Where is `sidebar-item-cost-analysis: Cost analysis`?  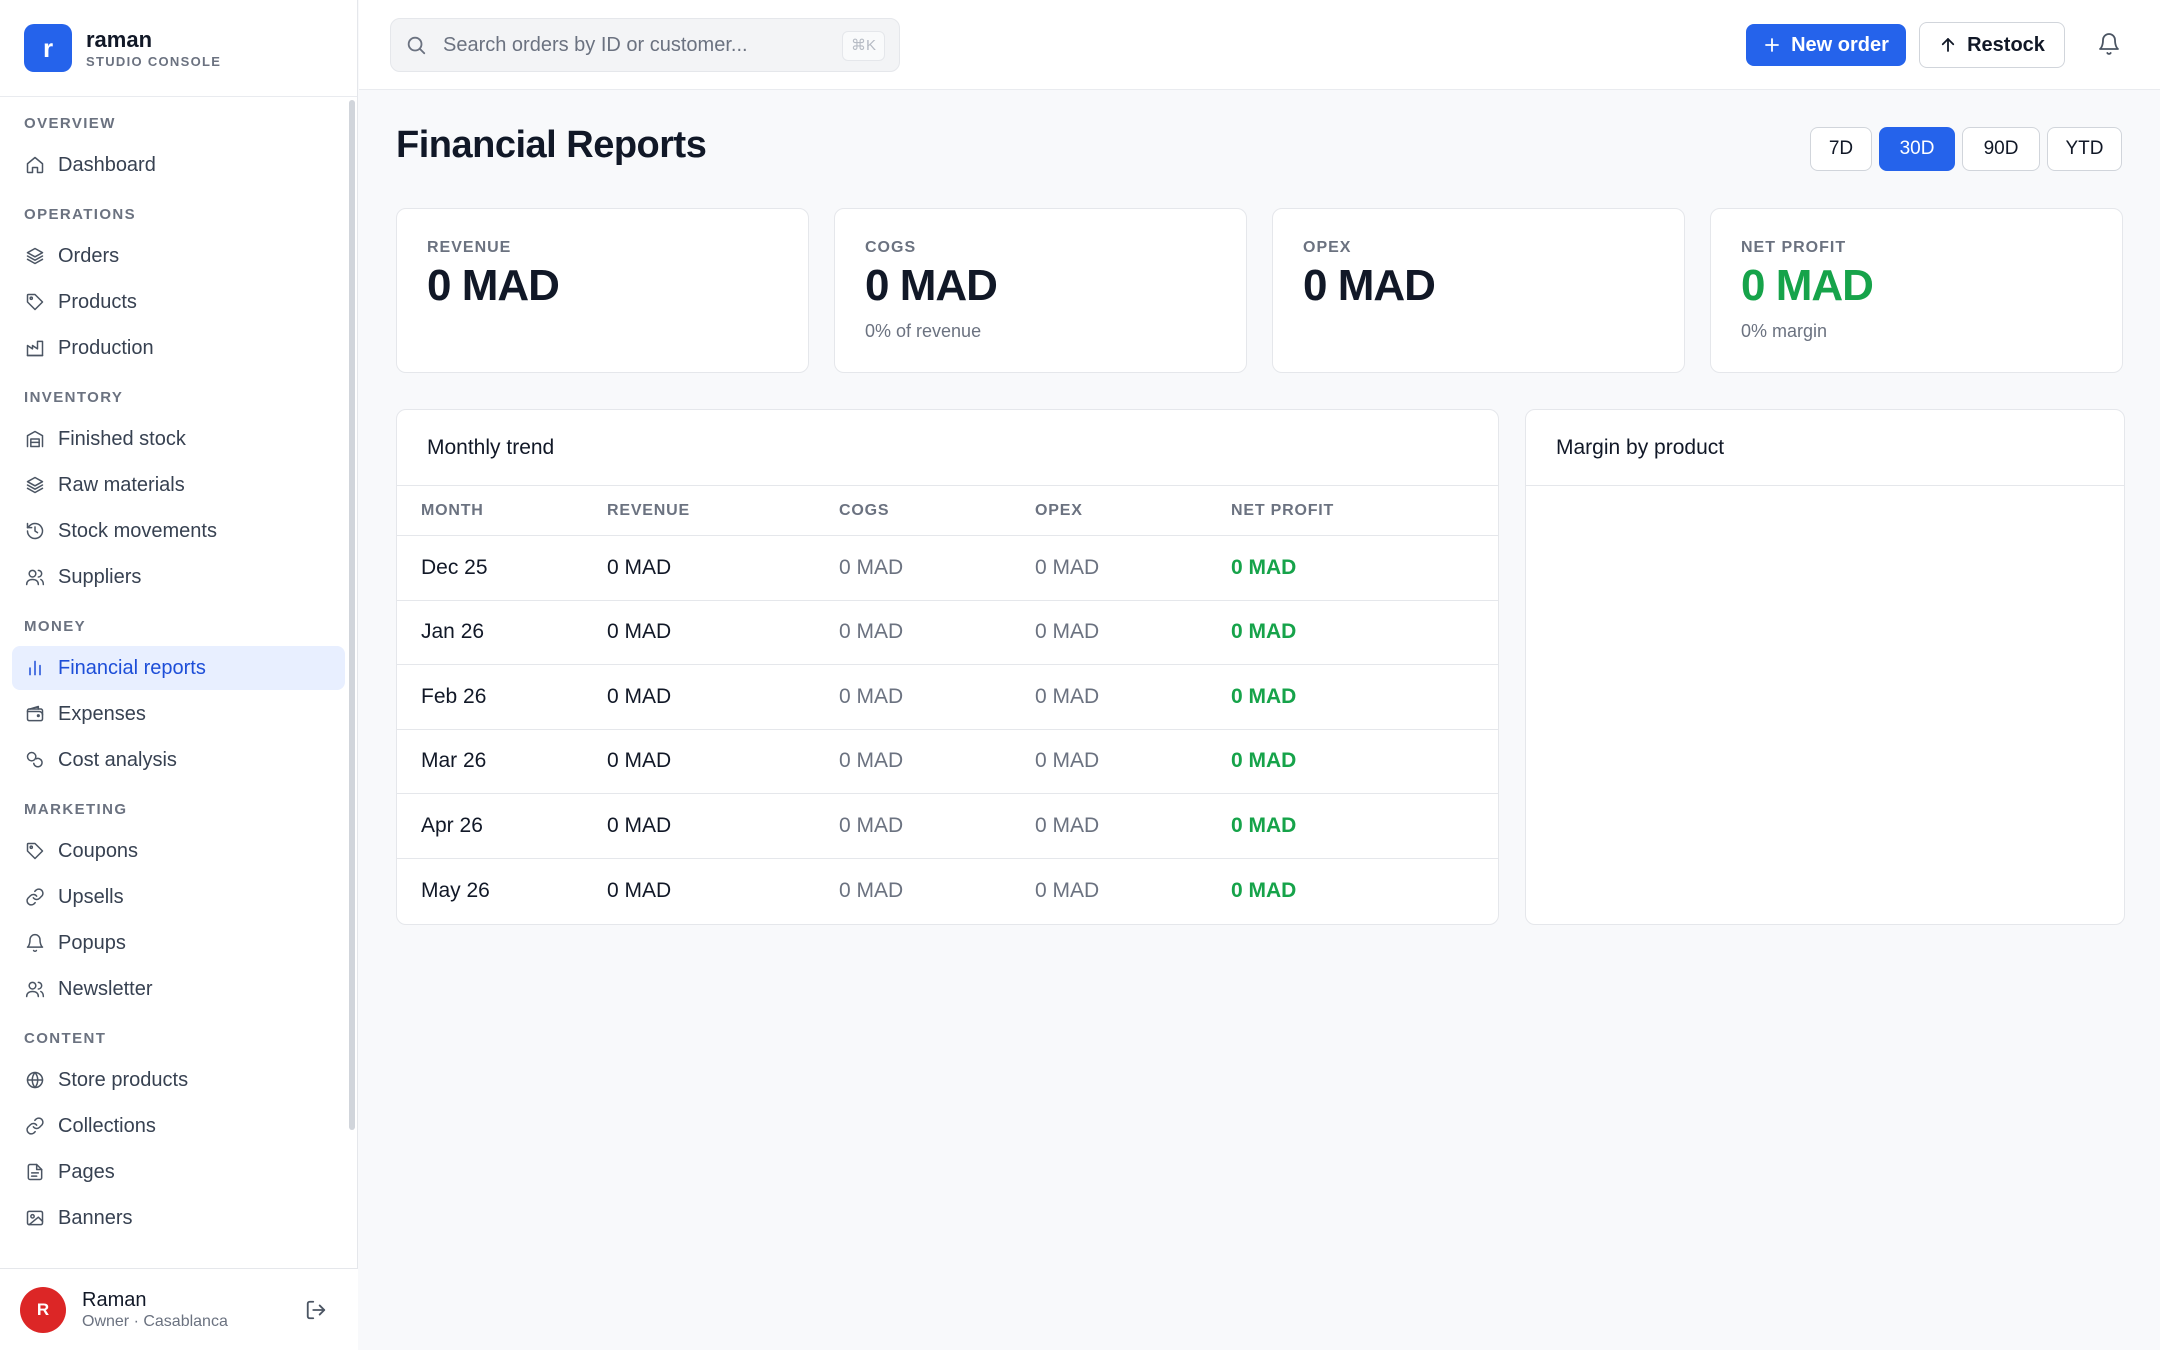
sidebar-item-cost-analysis: Cost analysis is located at coordinates (178, 760).